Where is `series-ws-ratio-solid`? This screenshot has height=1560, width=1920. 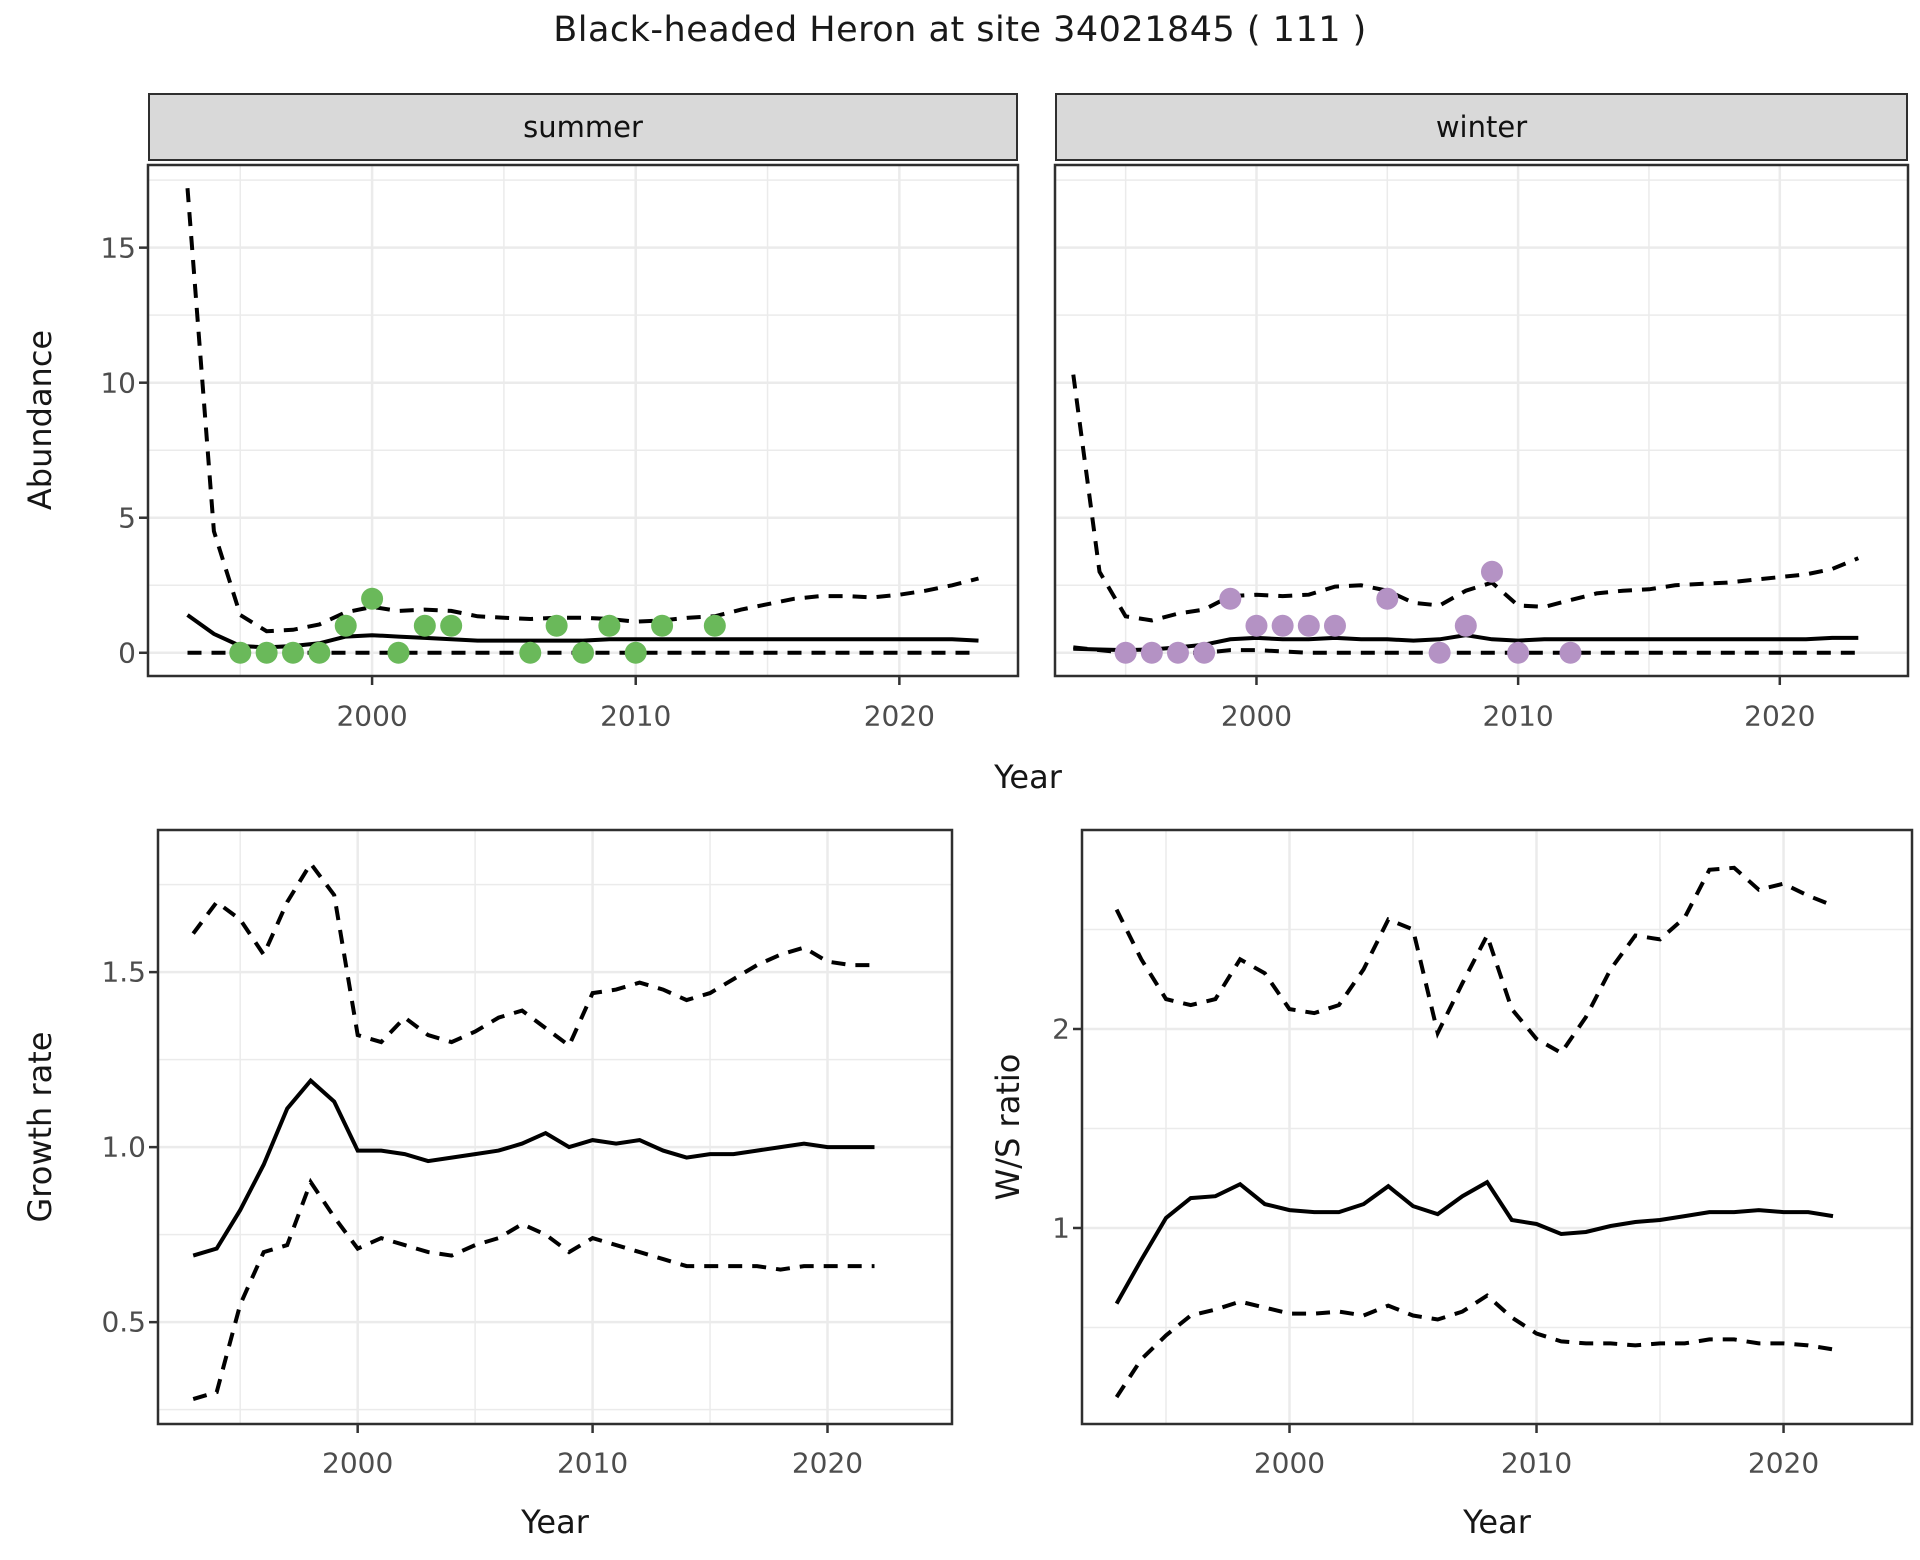 series-ws-ratio-solid is located at coordinates (1474, 1242).